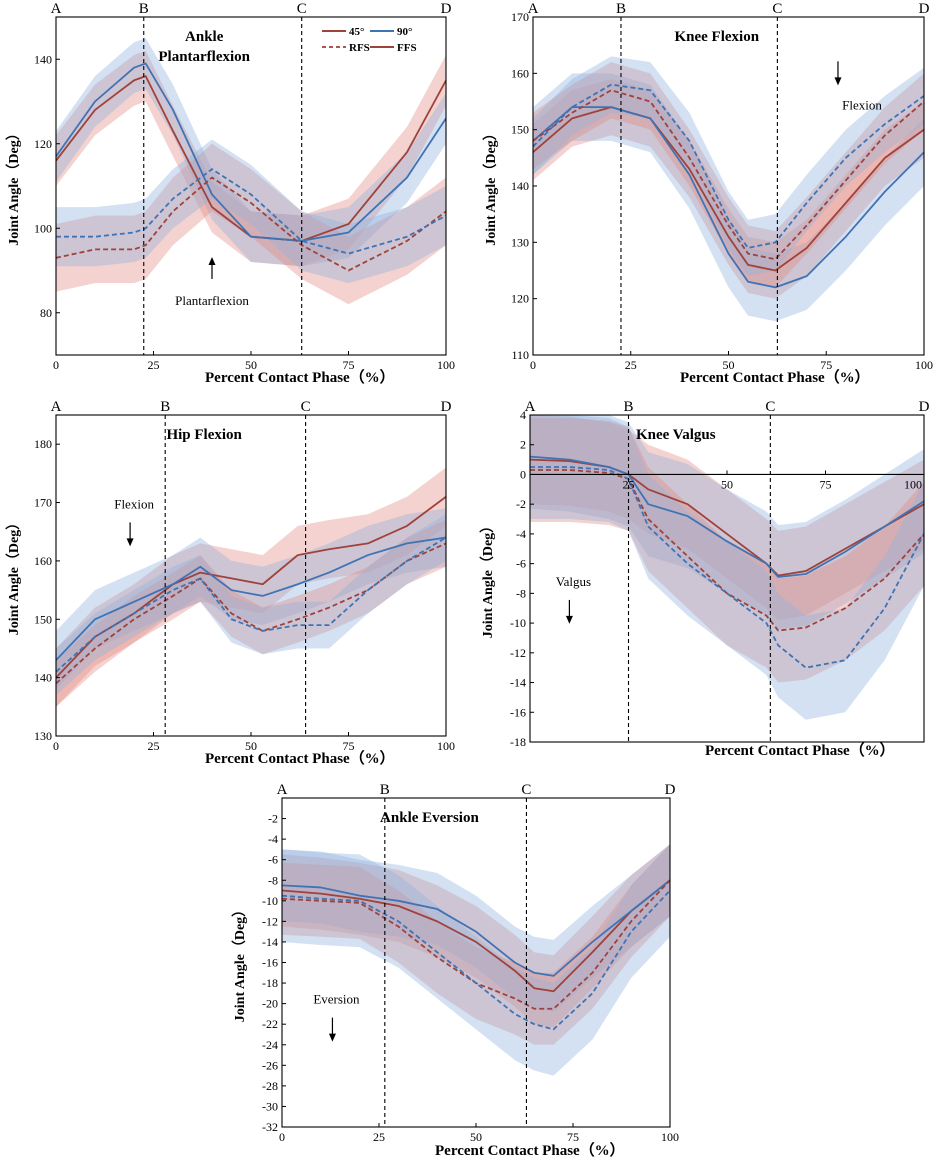 Image resolution: width=941 pixels, height=1167 pixels. I want to click on annotation: Plantarflexion, so click(212, 282).